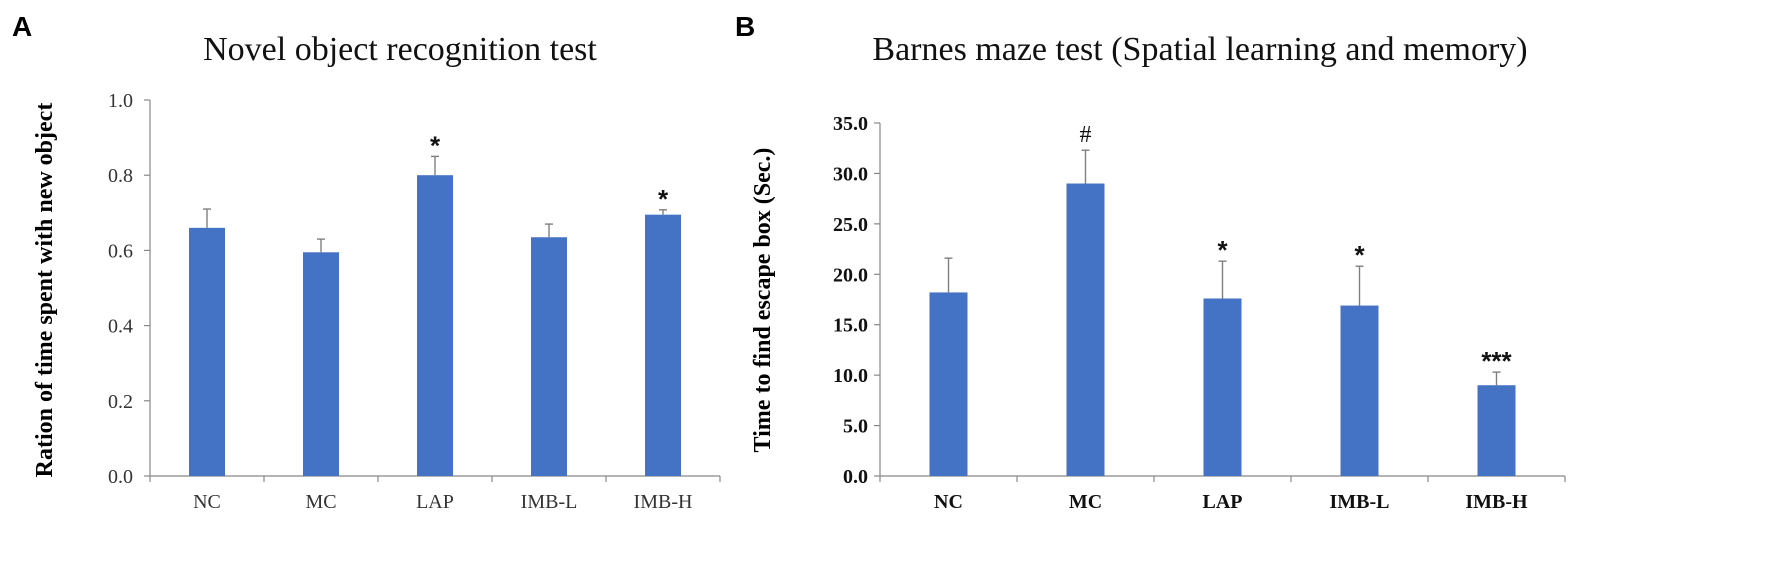 Image resolution: width=1775 pixels, height=583 pixels. What do you see at coordinates (855, 427) in the screenshot?
I see `panel-b-y-tick-label: 5.0` at bounding box center [855, 427].